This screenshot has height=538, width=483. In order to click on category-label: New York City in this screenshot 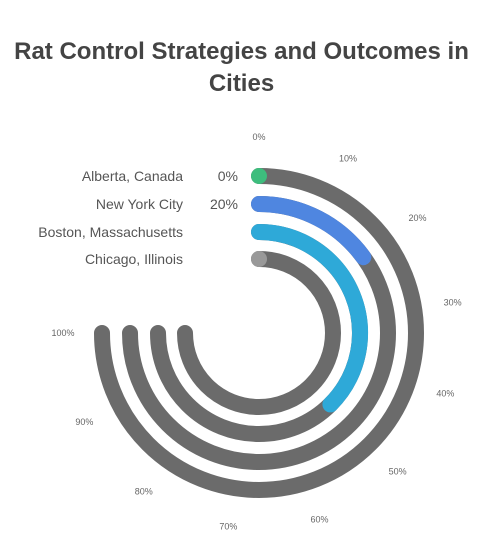, I will do `click(139, 204)`.